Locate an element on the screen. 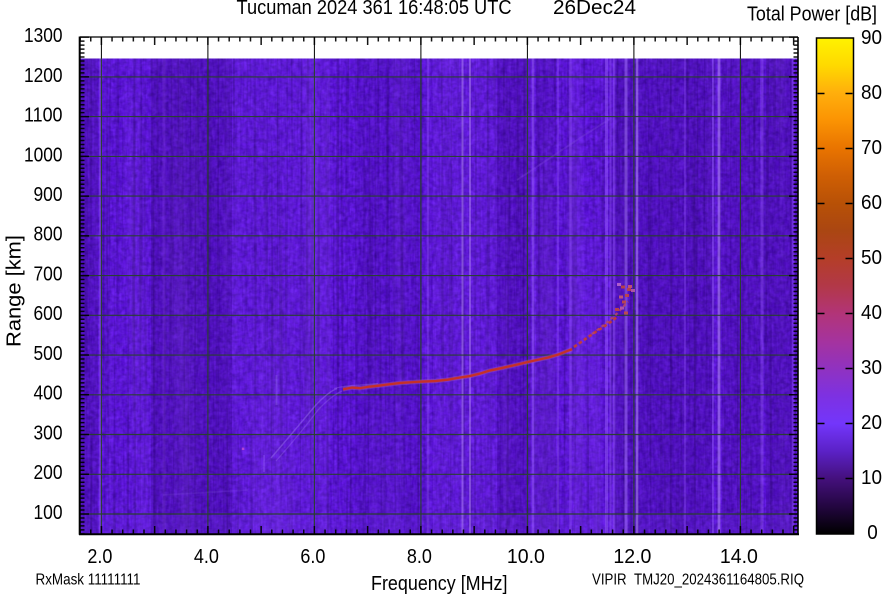 This screenshot has width=884, height=595. svg-text: 10 is located at coordinates (871, 478).